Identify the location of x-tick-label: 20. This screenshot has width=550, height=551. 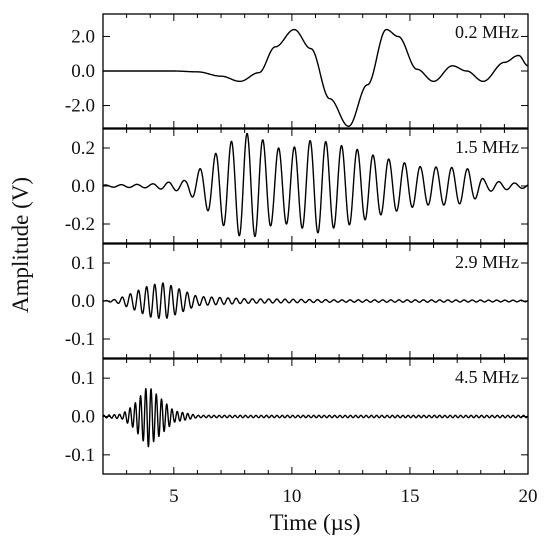
(528, 496).